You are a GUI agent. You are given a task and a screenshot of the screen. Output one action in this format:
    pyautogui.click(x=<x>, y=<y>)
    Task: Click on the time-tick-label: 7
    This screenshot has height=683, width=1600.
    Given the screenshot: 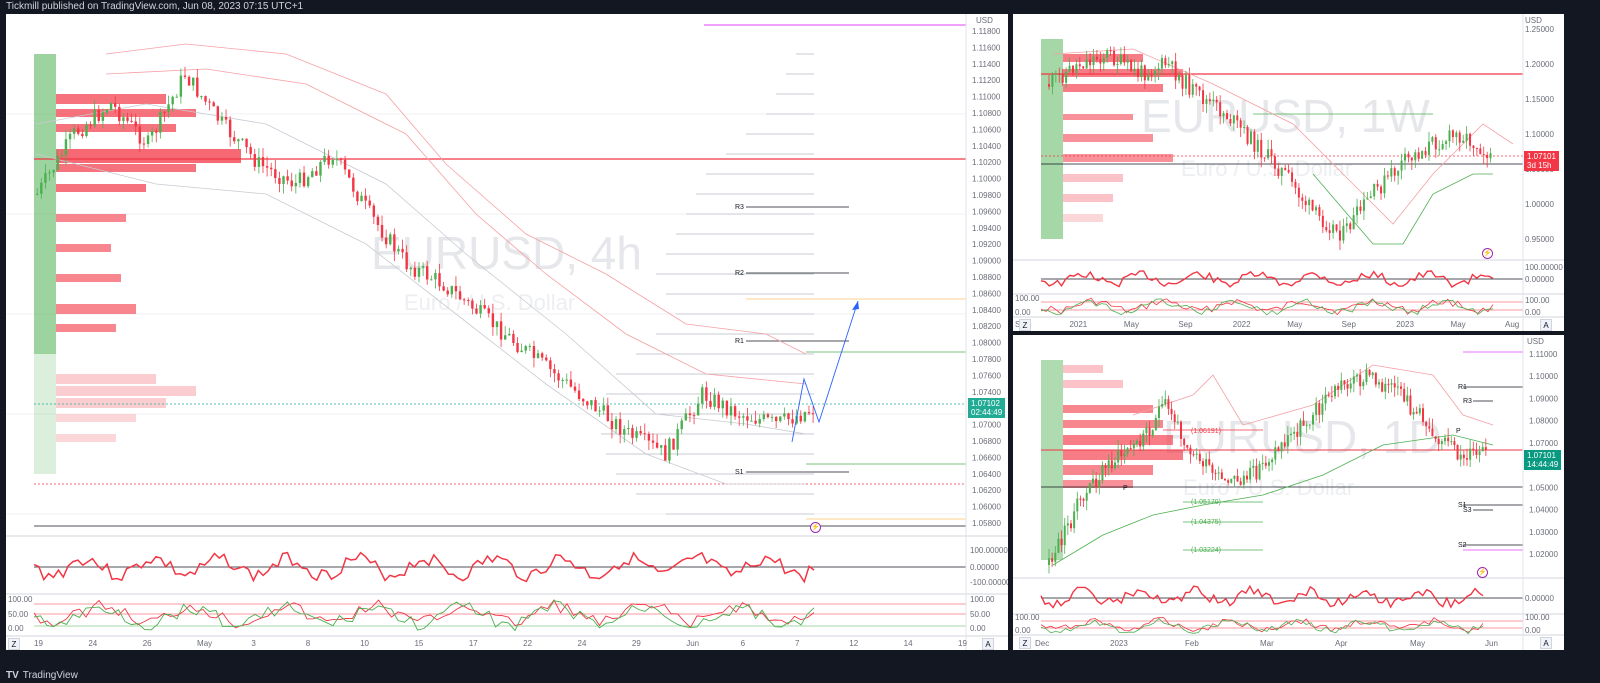 What is the action you would take?
    pyautogui.click(x=797, y=643)
    